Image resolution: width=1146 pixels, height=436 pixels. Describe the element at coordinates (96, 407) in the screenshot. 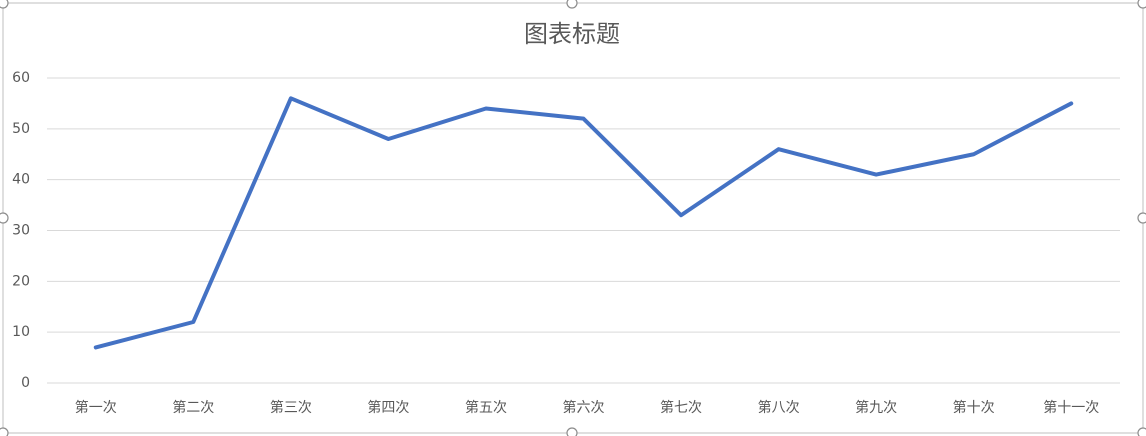

I see `x-tick-label: 第一次` at that location.